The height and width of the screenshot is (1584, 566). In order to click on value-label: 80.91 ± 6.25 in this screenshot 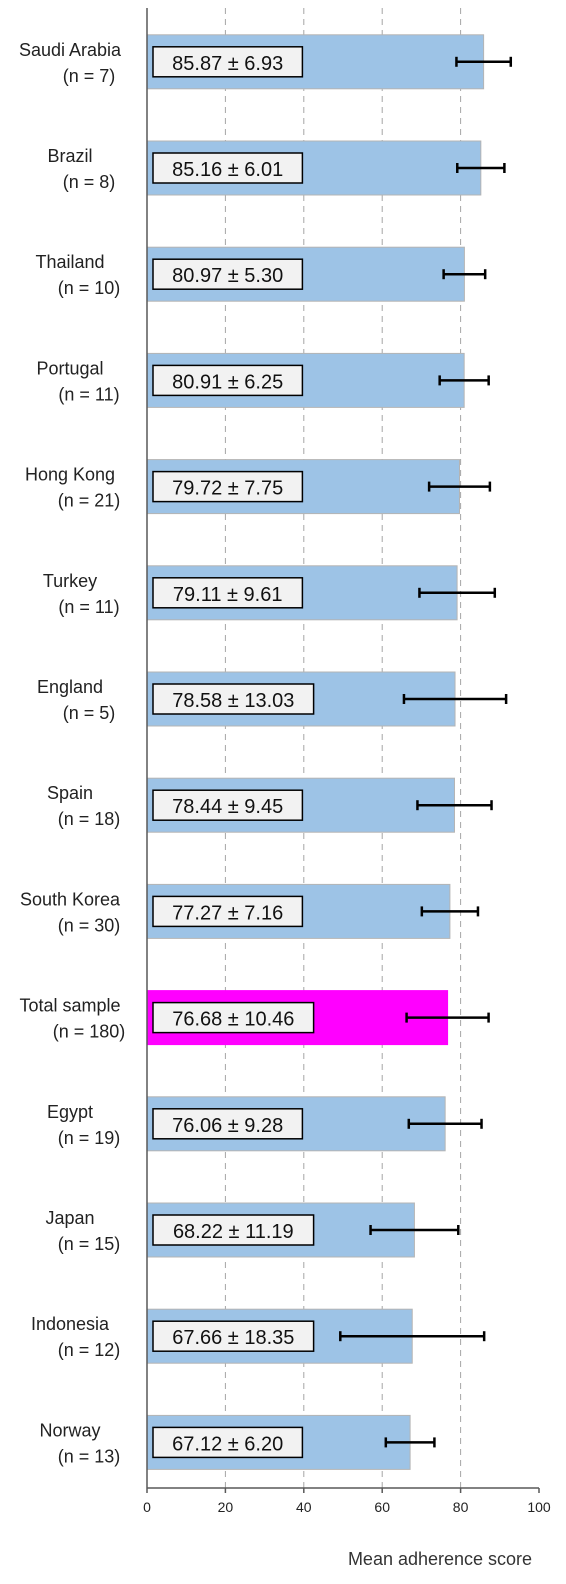, I will do `click(227, 382)`.